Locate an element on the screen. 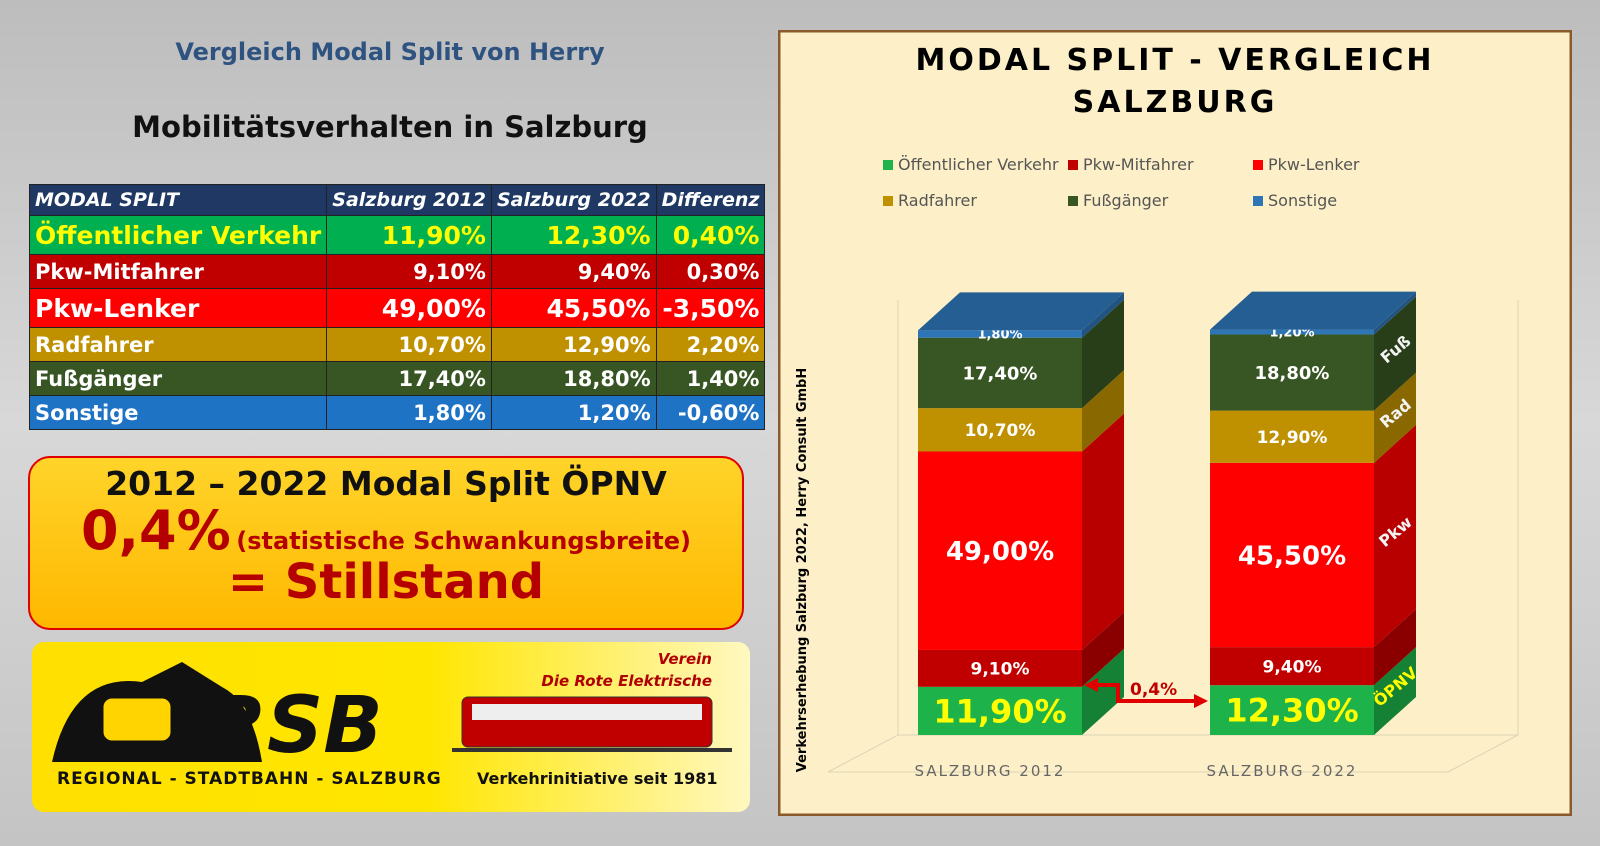 This screenshot has height=846, width=1600. table-header-cell: MODAL SPLIT is located at coordinates (178, 200).